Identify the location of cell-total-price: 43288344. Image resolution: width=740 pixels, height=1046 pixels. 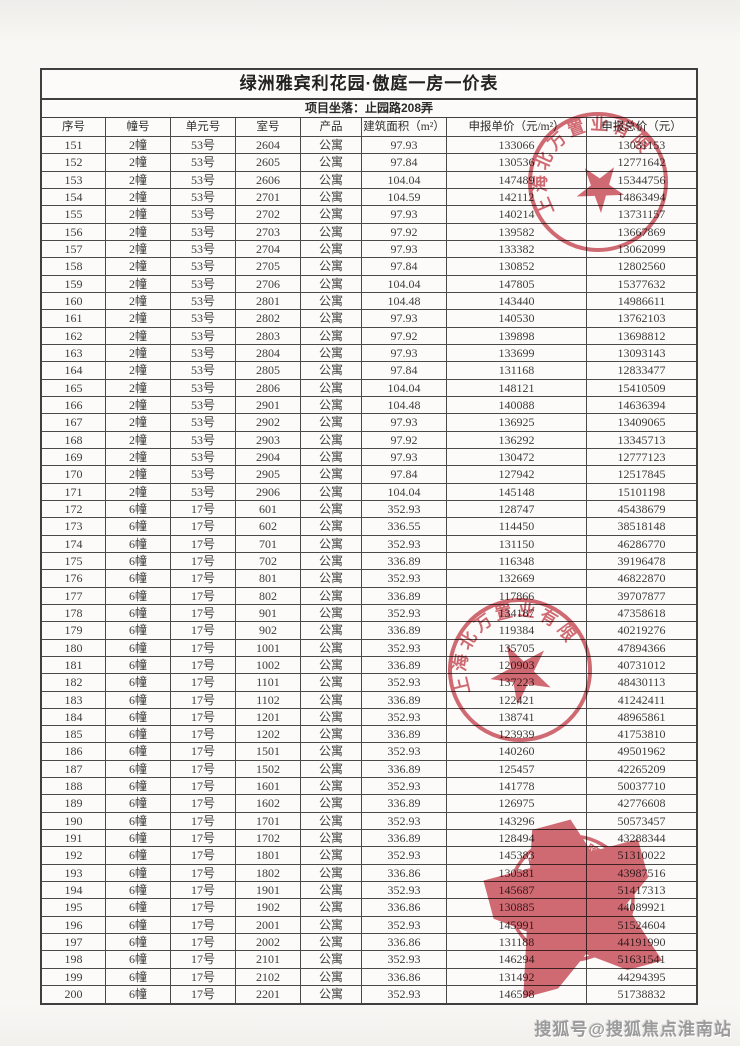
(641, 839).